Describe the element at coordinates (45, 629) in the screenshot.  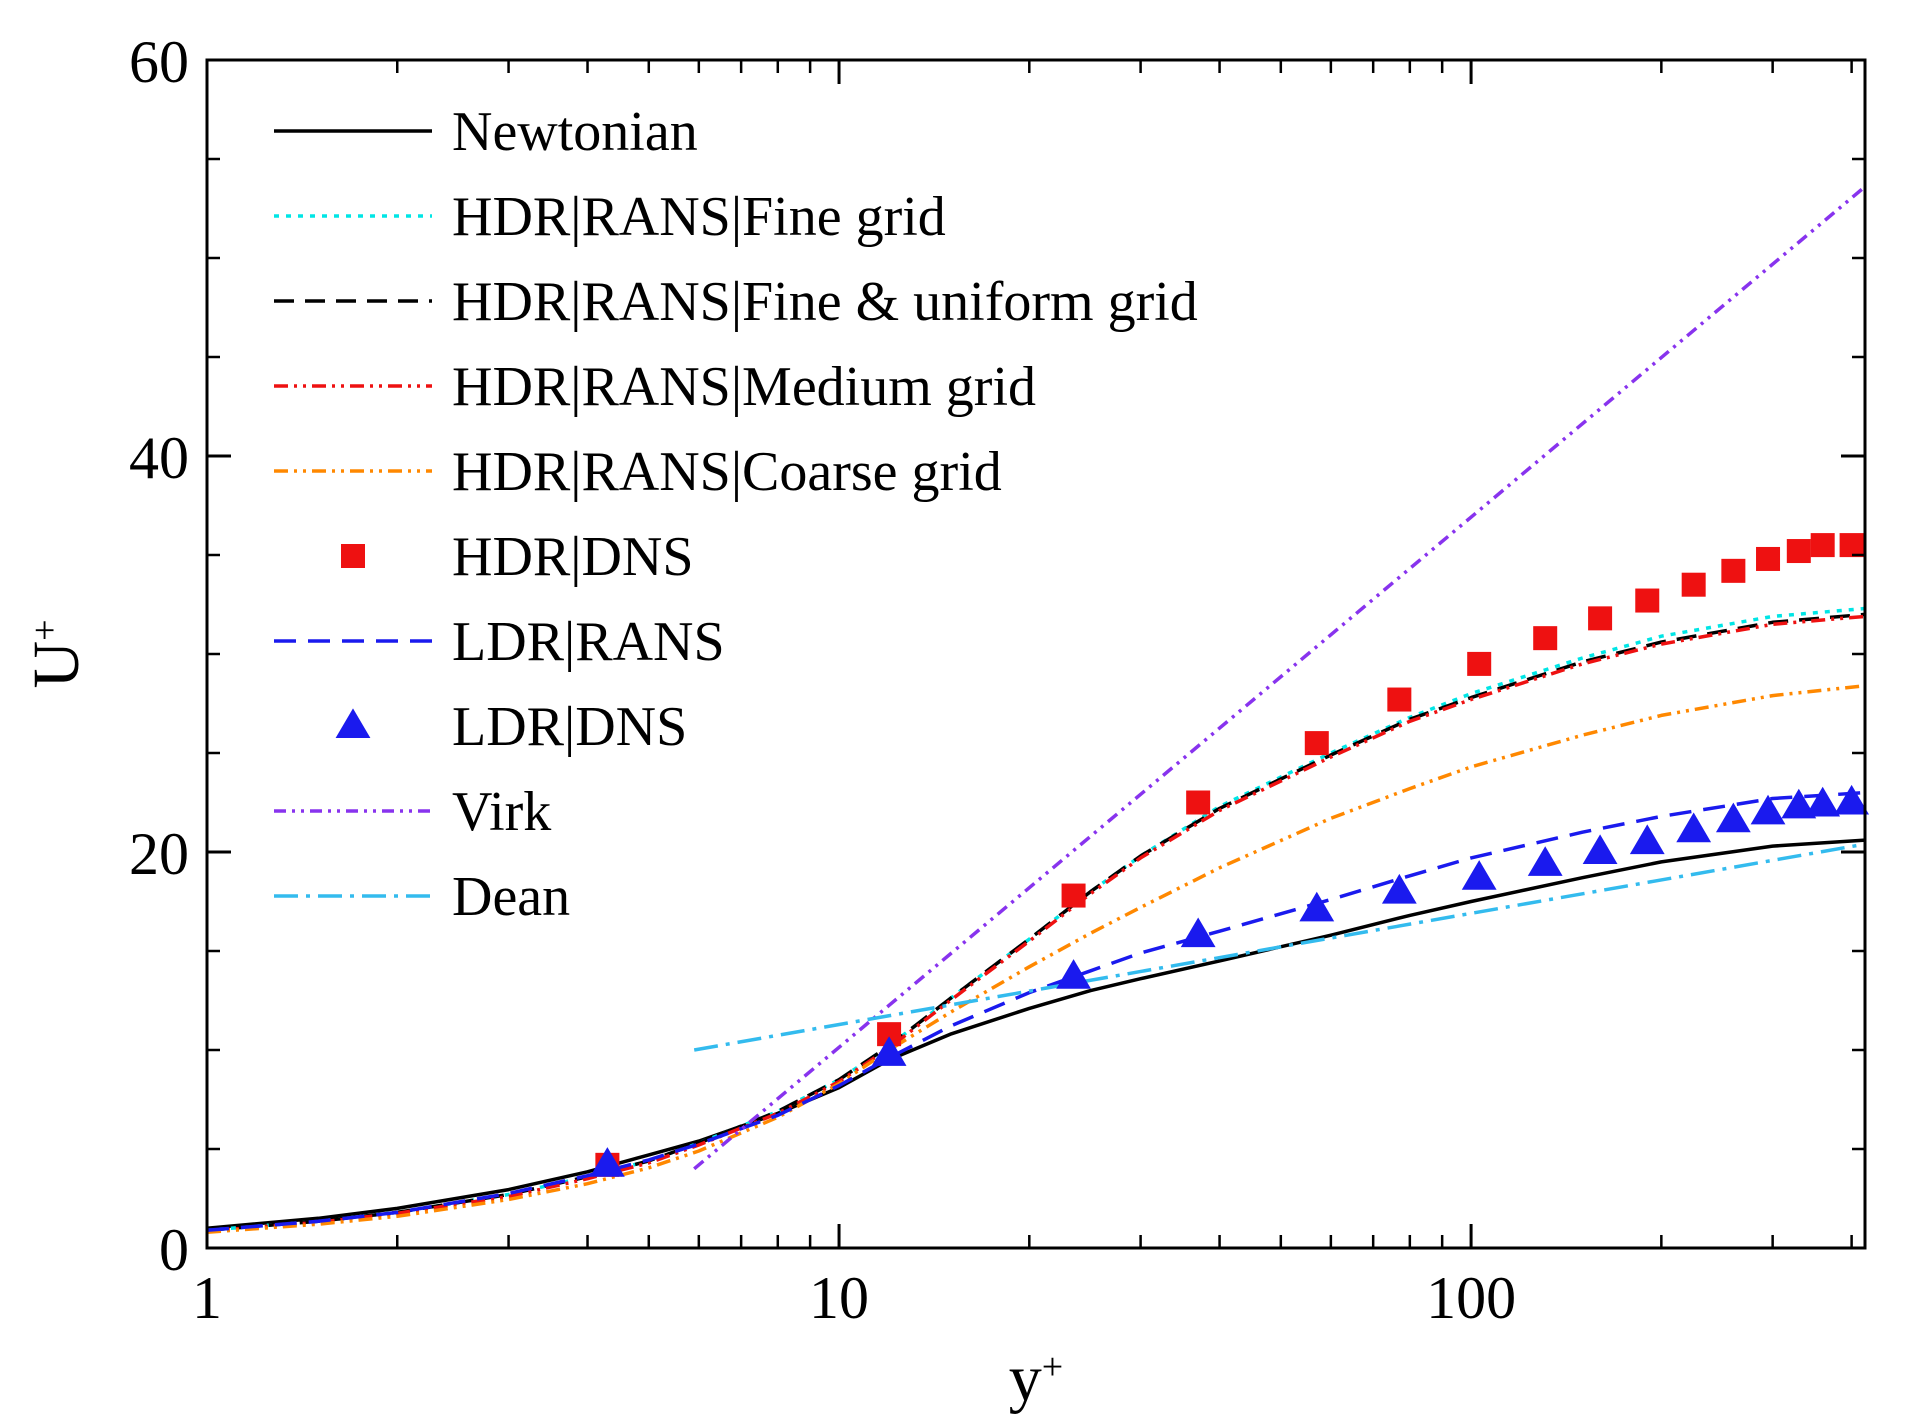
I see `y-axis-title-sup: +` at that location.